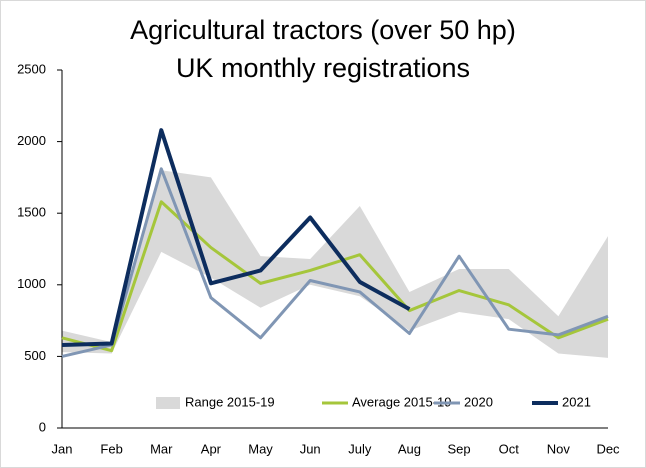  Describe the element at coordinates (402, 401) in the screenshot. I see `legend-label: Average 2015-19` at that location.